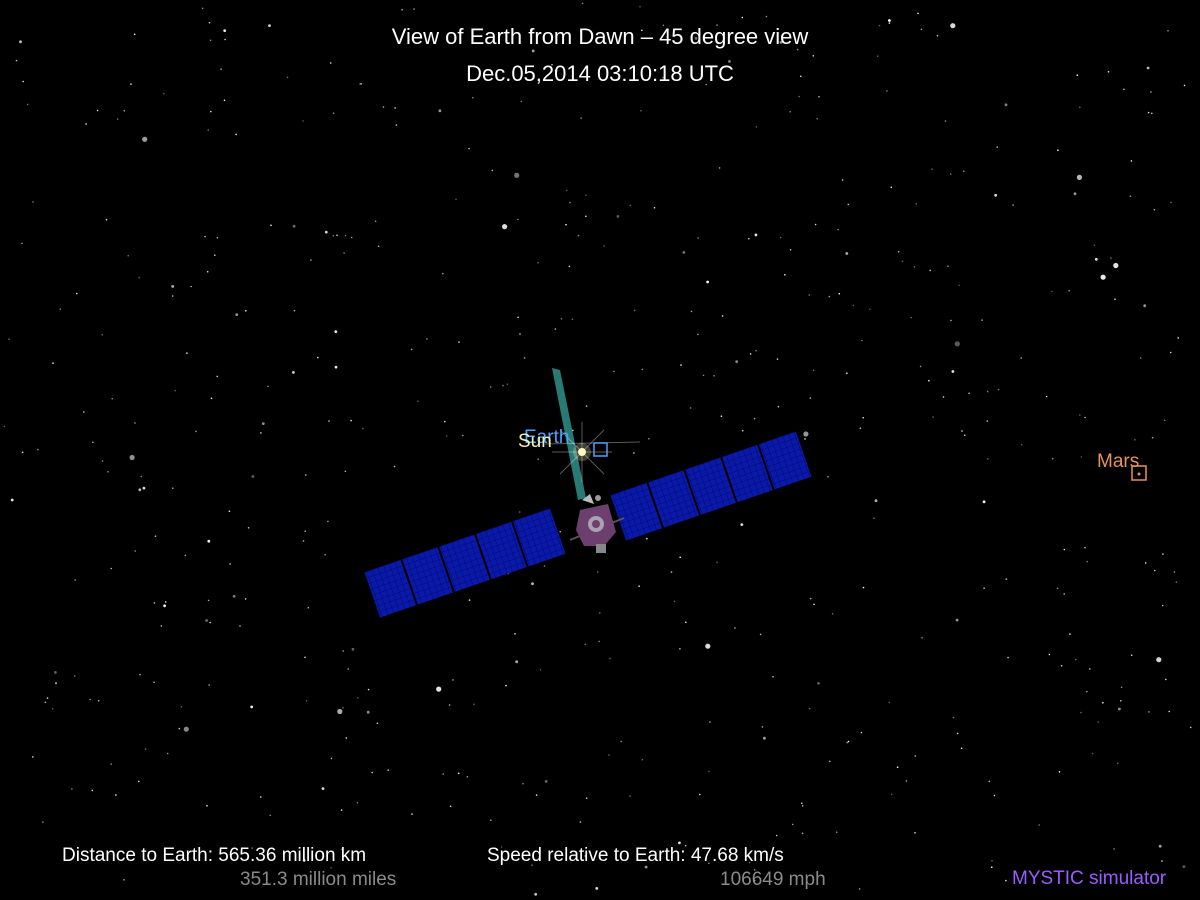  What do you see at coordinates (1139, 473) in the screenshot?
I see `mars-marker` at bounding box center [1139, 473].